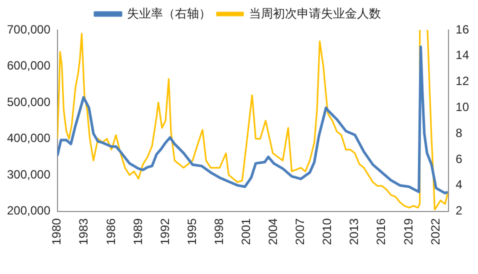 This screenshot has height=274, width=478. I want to click on x-tick-label: 2013, so click(354, 232).